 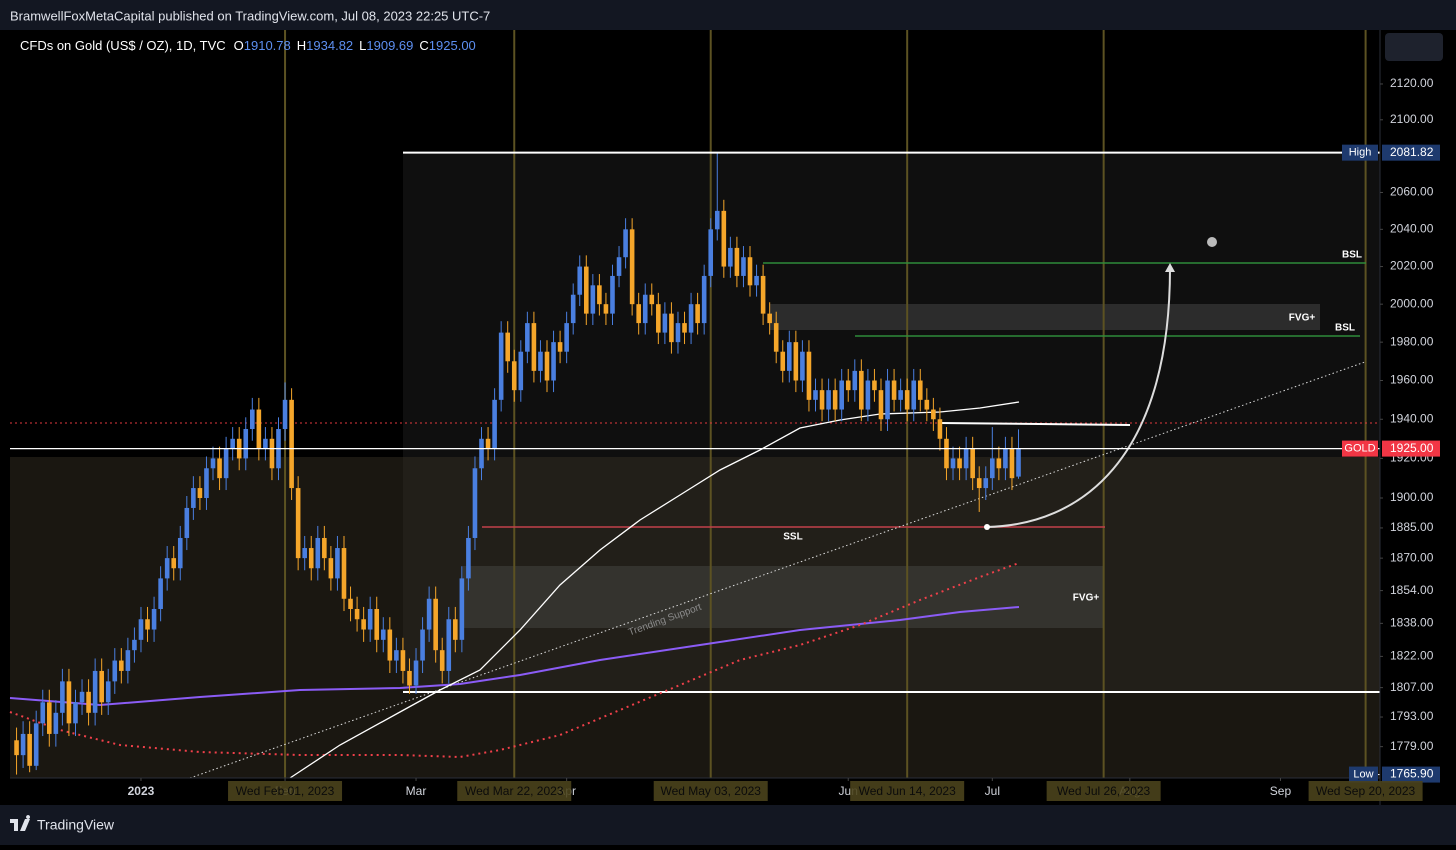 I want to click on settings-button, so click(x=1414, y=47).